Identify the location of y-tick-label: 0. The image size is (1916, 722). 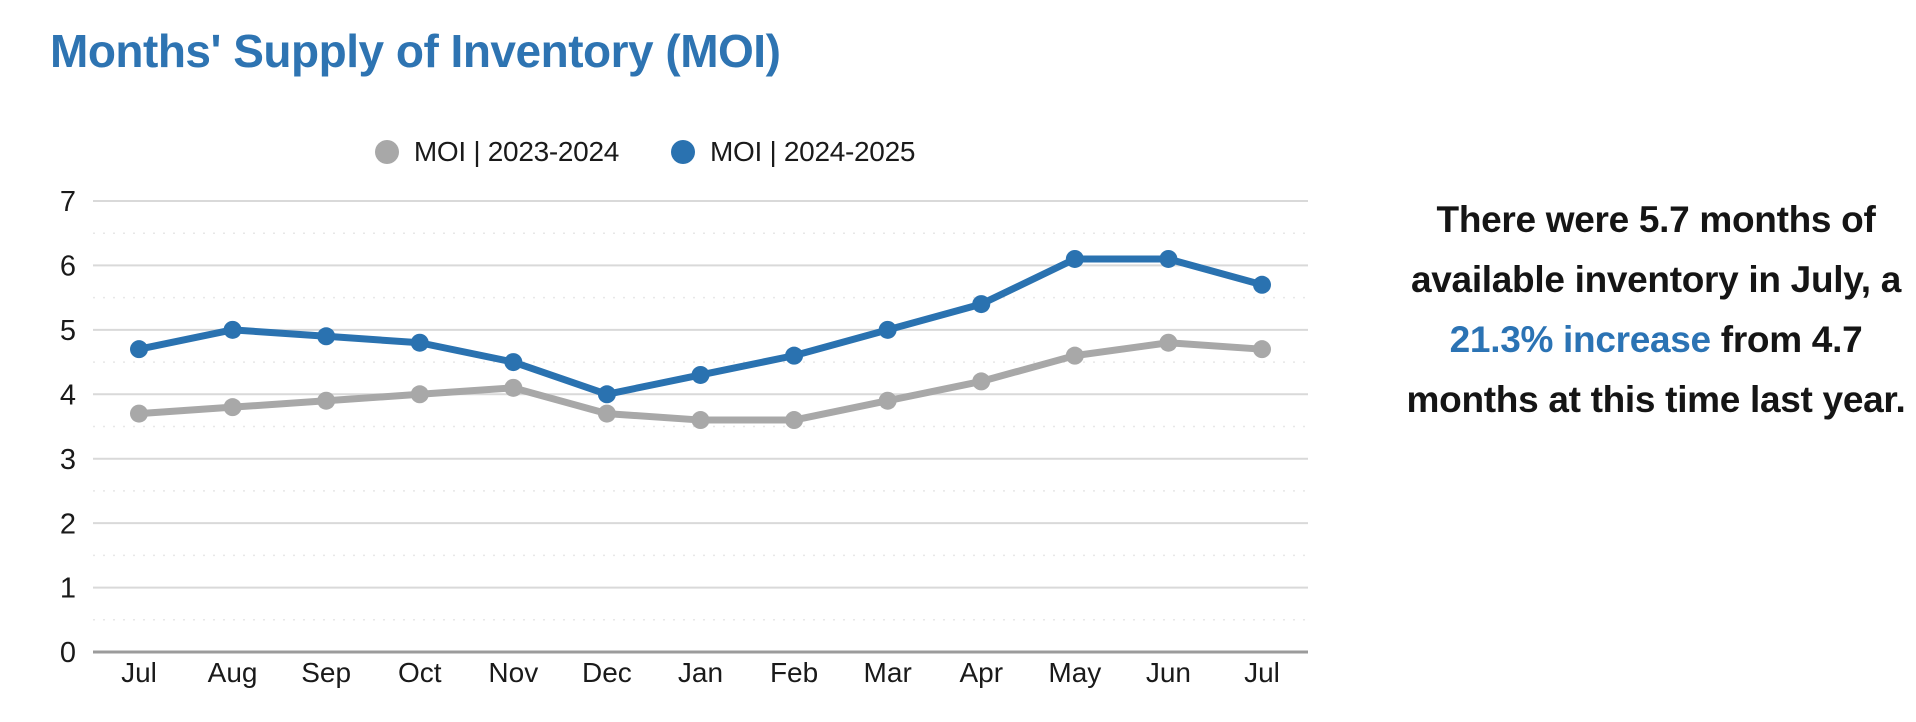
(68, 653).